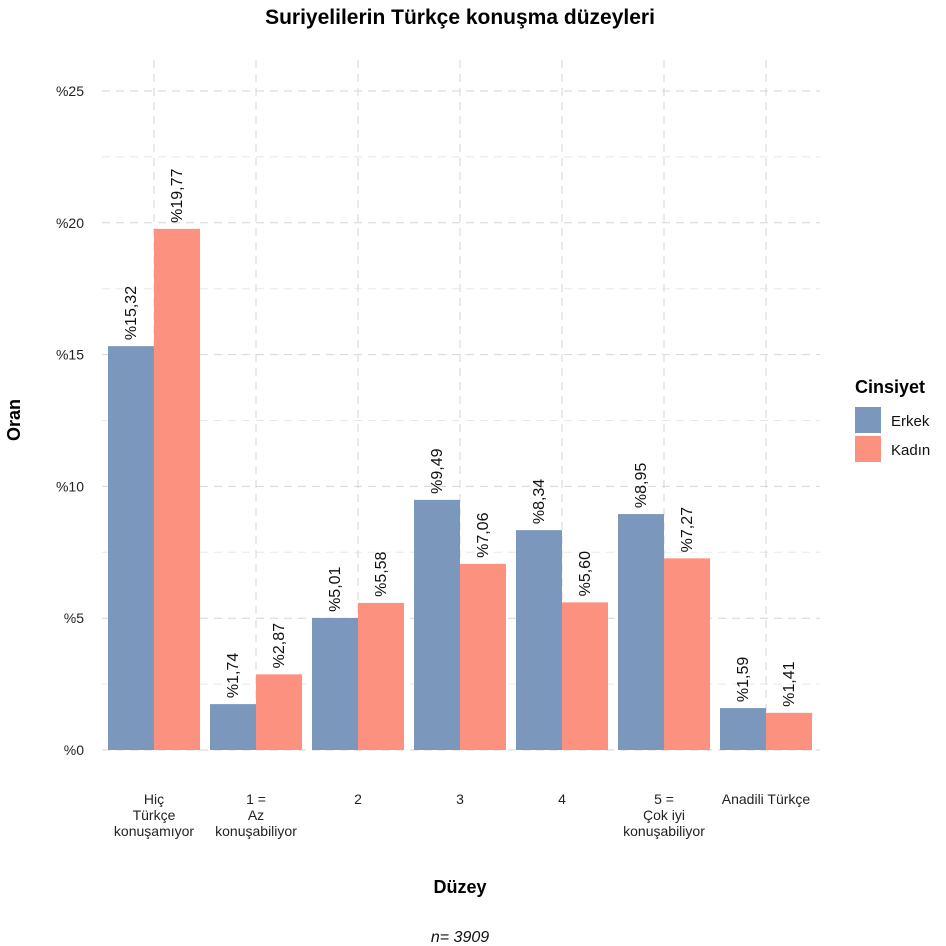  What do you see at coordinates (743, 679) in the screenshot?
I see `bar-value-label: %1,59` at bounding box center [743, 679].